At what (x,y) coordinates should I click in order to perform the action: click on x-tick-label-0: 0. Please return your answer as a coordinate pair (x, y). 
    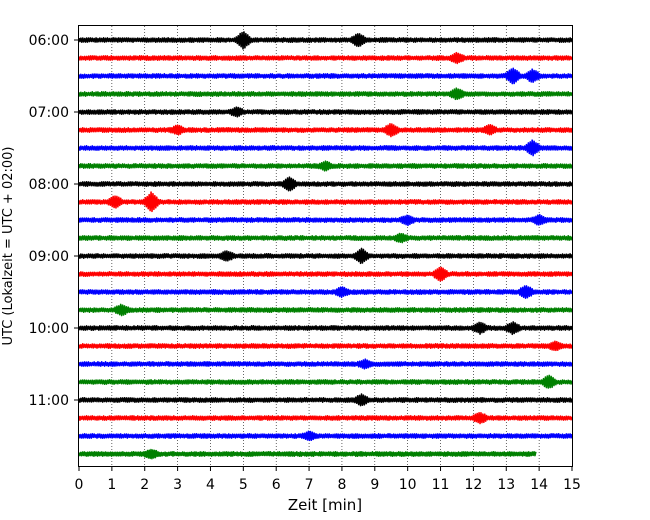
    Looking at the image, I should click on (79, 485).